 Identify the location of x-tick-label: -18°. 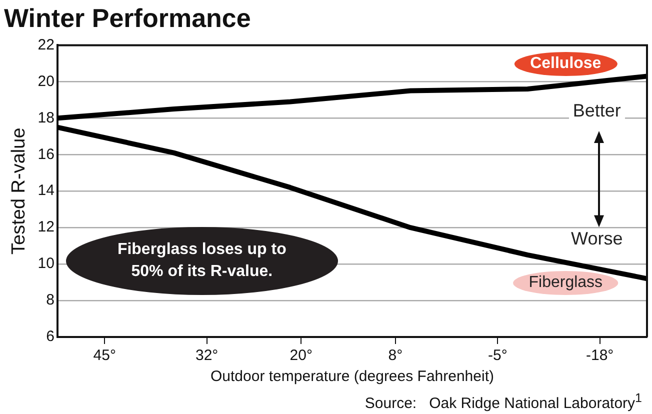
(600, 355).